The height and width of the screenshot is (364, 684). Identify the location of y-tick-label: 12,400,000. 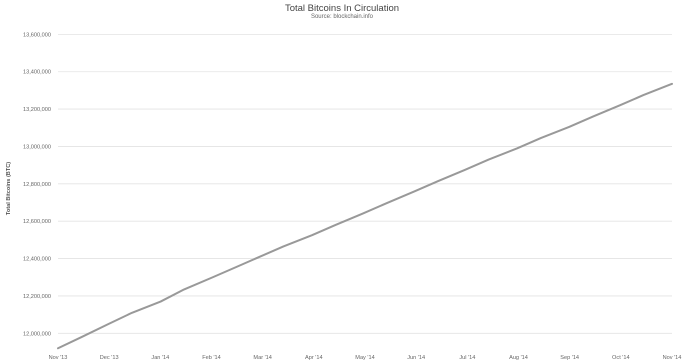
(37, 260).